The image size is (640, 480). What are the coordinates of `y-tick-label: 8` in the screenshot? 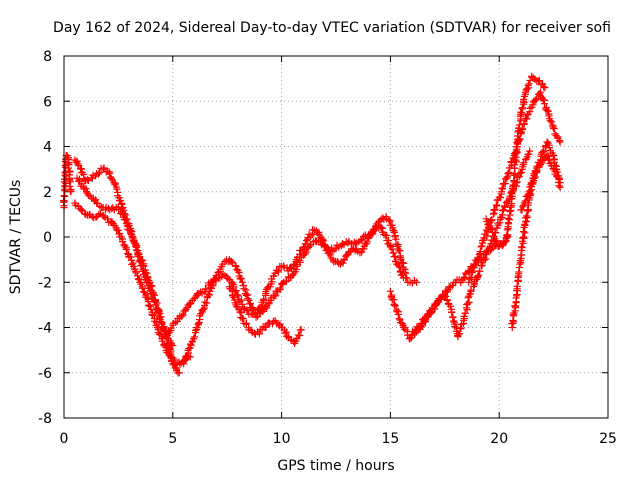 It's located at (47, 57).